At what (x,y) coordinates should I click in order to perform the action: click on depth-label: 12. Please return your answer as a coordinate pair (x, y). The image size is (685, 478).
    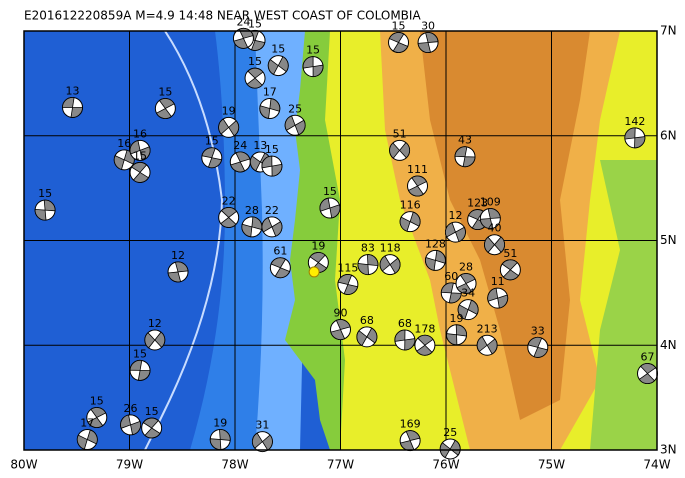
    Looking at the image, I should click on (178, 255).